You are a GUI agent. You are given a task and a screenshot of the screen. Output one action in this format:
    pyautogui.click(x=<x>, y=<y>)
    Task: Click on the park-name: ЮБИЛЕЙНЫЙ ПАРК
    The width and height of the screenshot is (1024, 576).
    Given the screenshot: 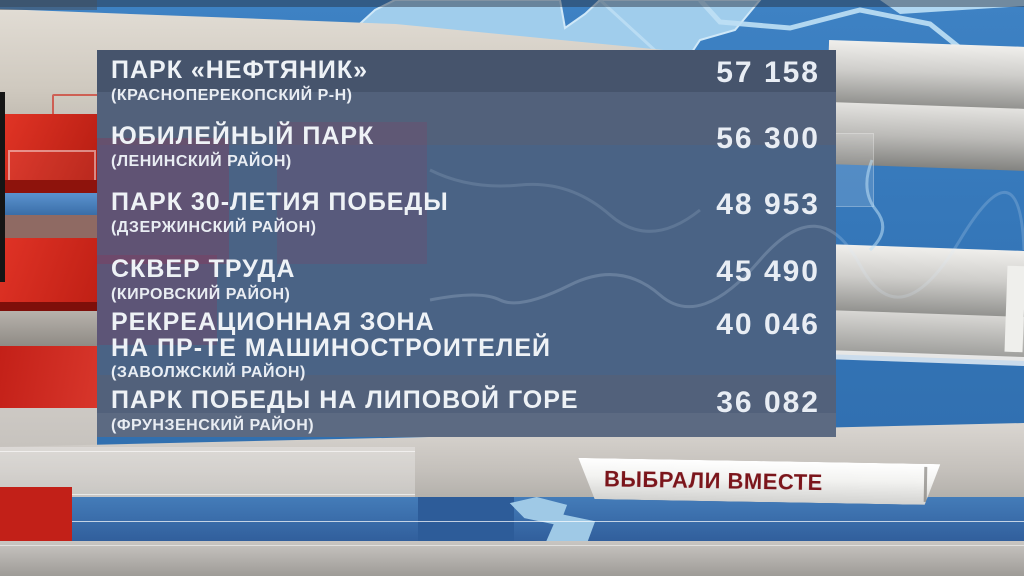 What is the action you would take?
    pyautogui.click(x=243, y=136)
    